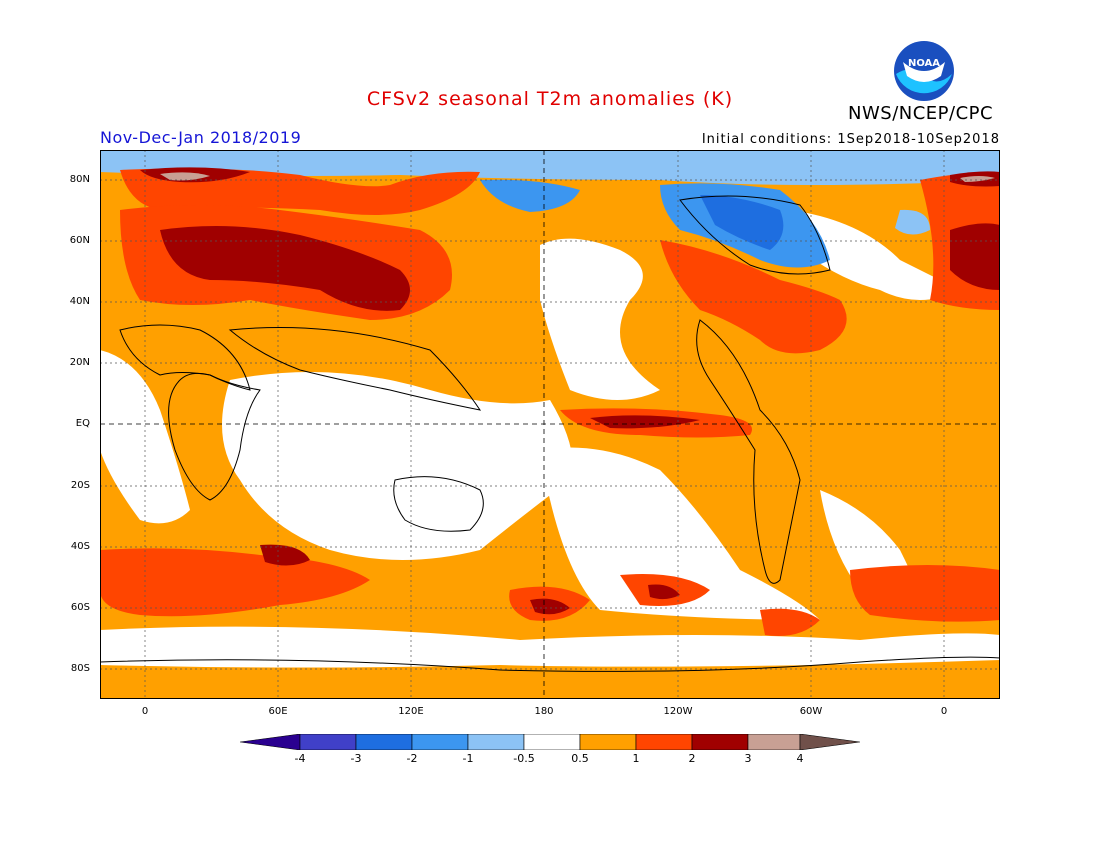  What do you see at coordinates (82, 423) in the screenshot?
I see `lat-label: EQ` at bounding box center [82, 423].